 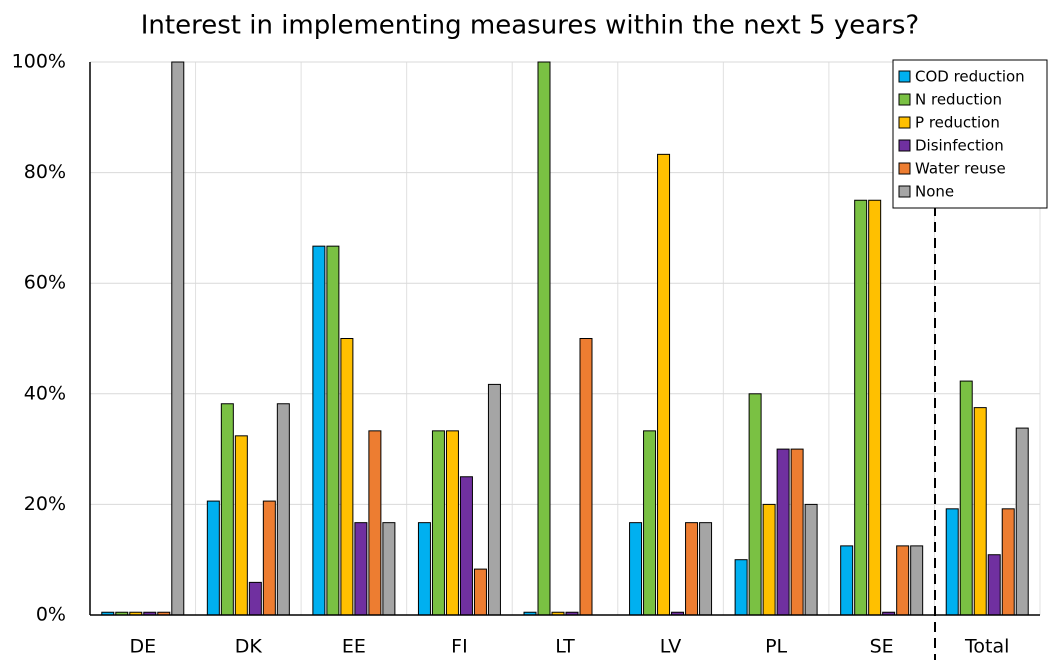 I want to click on x-tick-label: DE, so click(x=142, y=647).